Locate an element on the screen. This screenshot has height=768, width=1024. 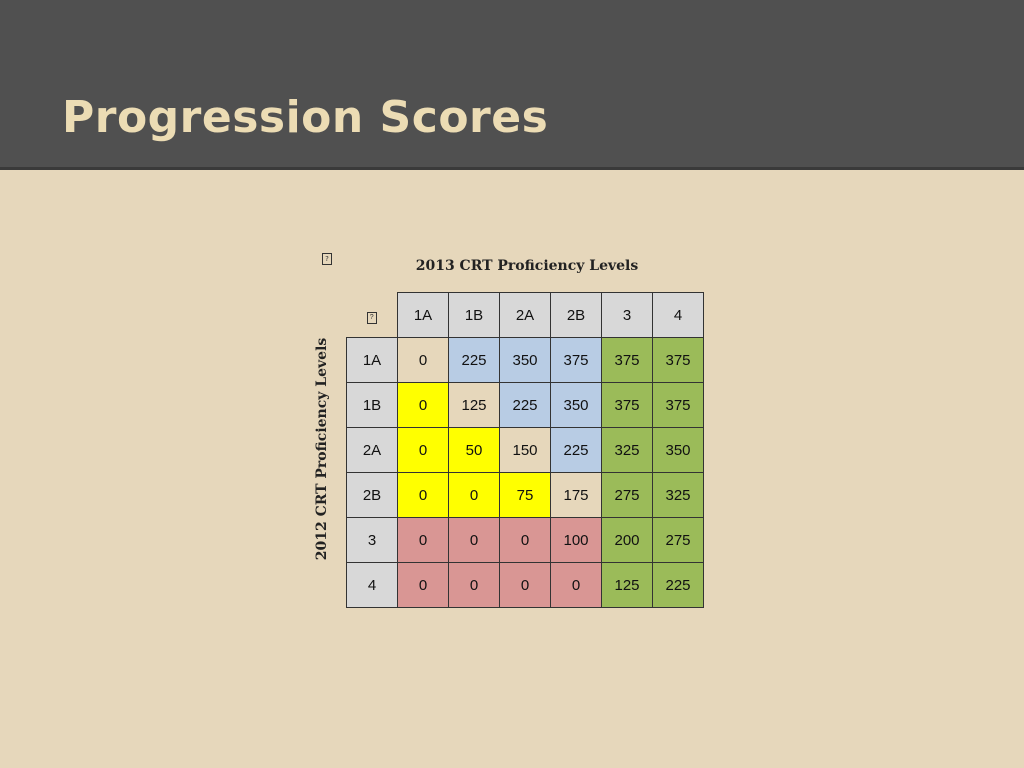
table-row: 1A 0 225 350 375 375 375 is located at coordinates (525, 360).